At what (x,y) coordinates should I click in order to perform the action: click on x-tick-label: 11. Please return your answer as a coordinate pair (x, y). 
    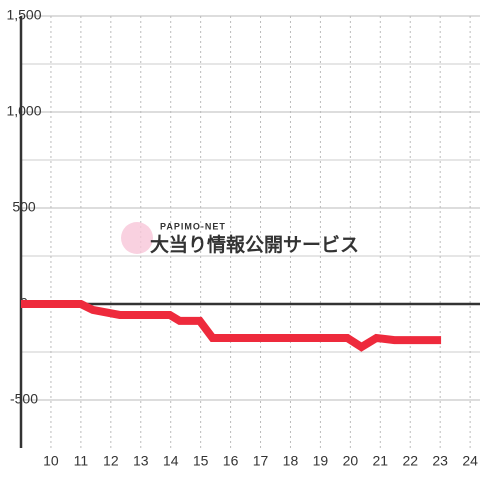
    Looking at the image, I should click on (81, 461).